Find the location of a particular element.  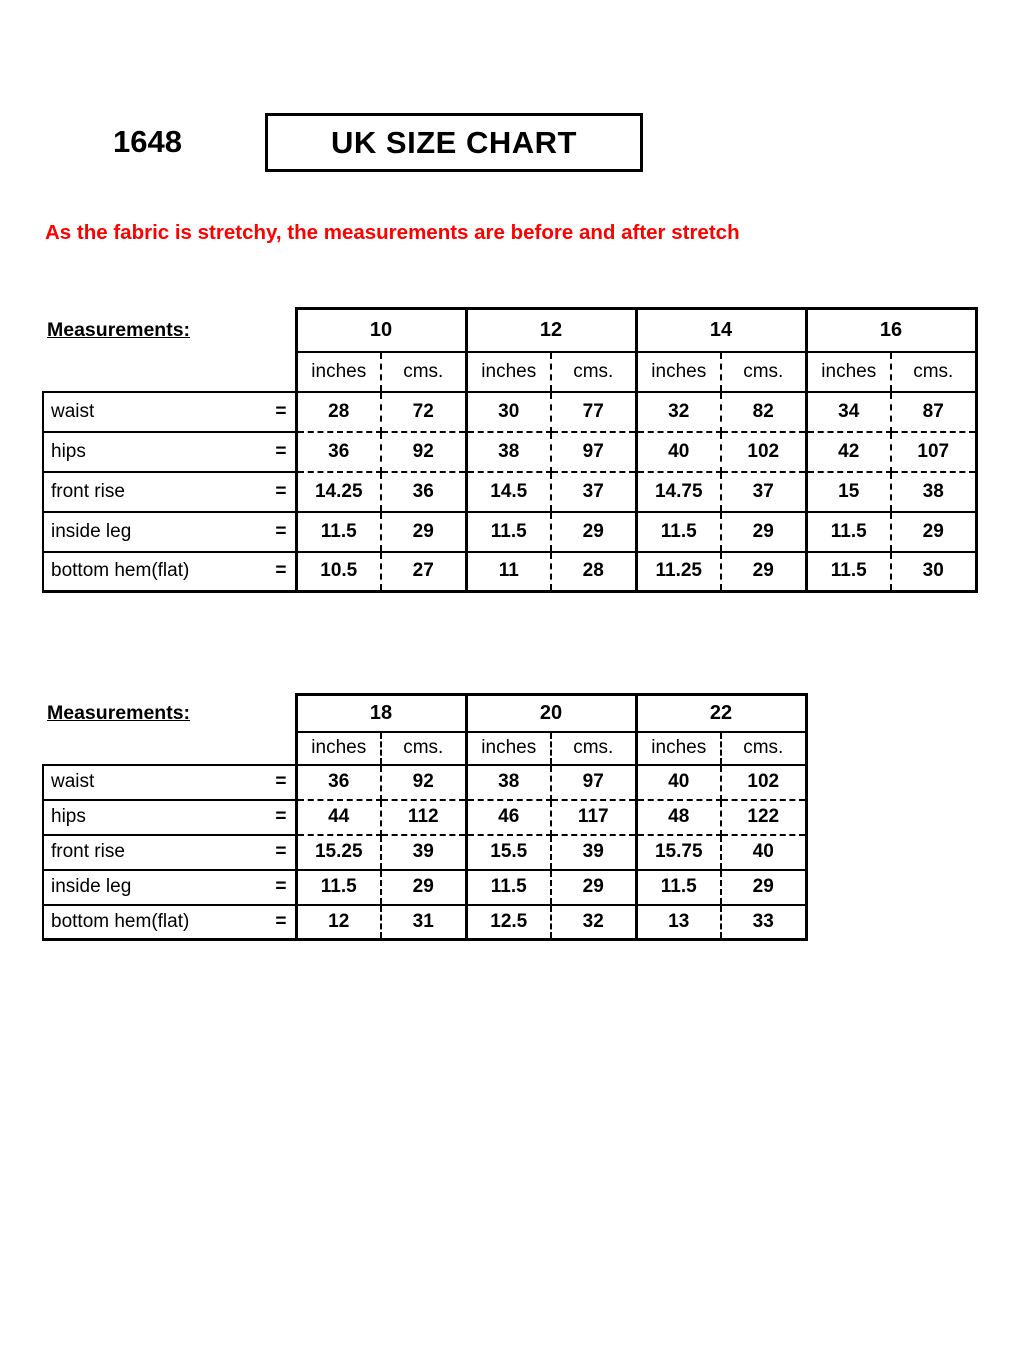

row-label-cell: inside leg = is located at coordinates (169, 531).